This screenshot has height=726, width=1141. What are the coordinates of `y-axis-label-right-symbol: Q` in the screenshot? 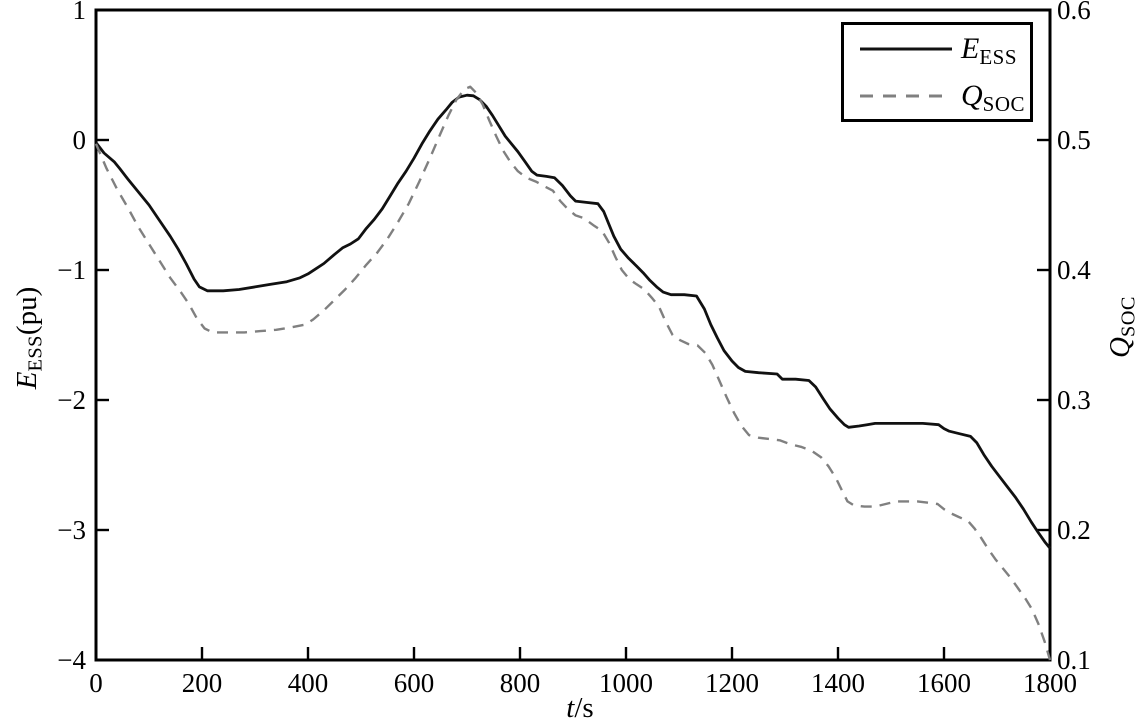 It's located at (1120, 347).